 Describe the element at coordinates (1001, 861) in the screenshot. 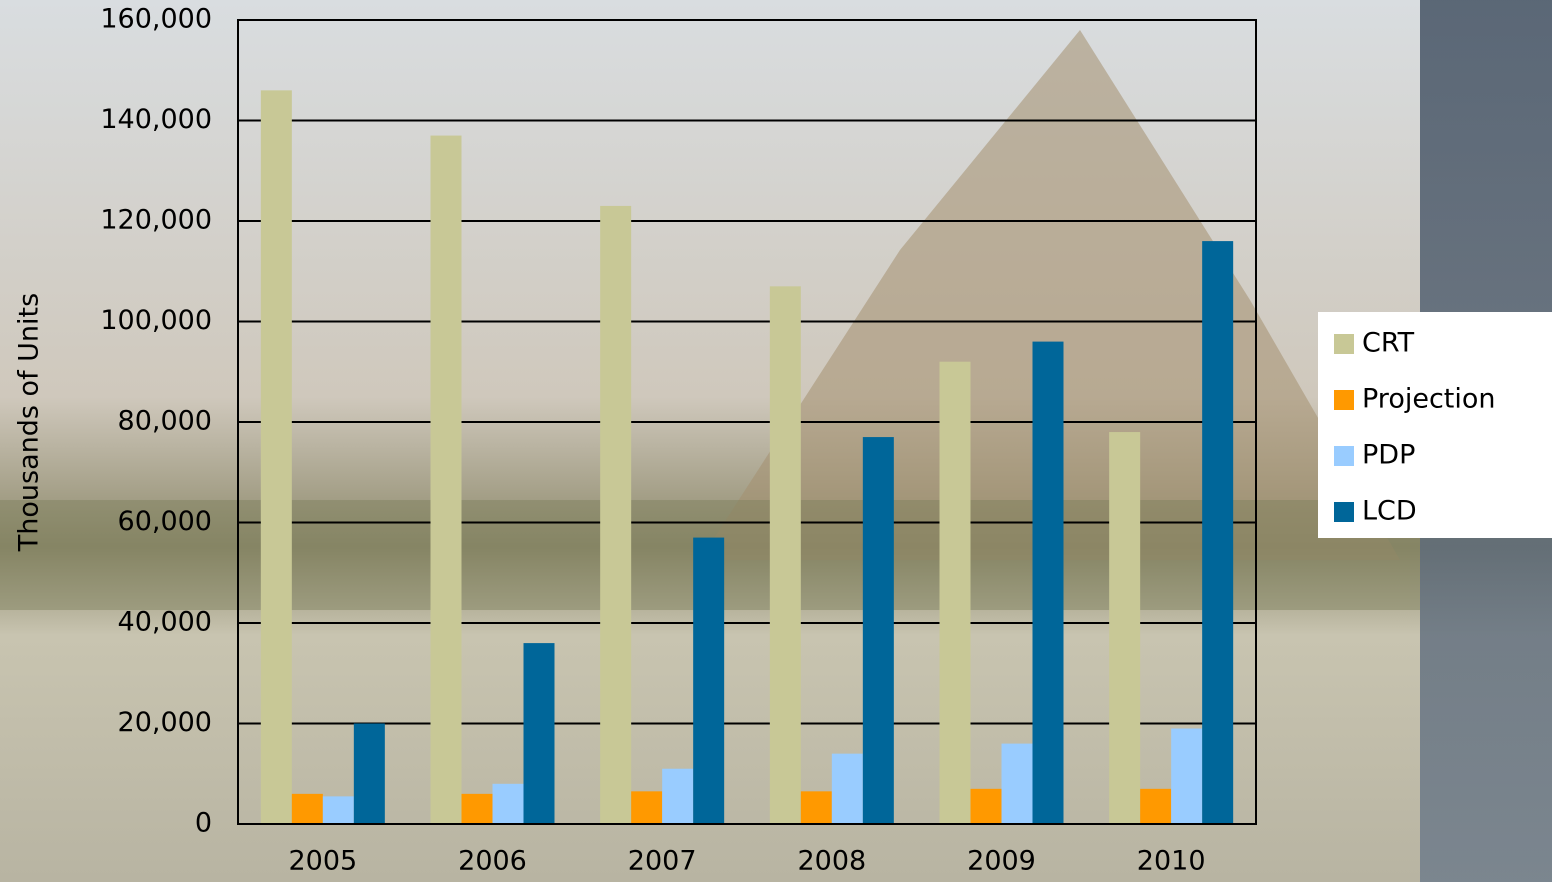

I see `x-tick-label: 2009` at that location.